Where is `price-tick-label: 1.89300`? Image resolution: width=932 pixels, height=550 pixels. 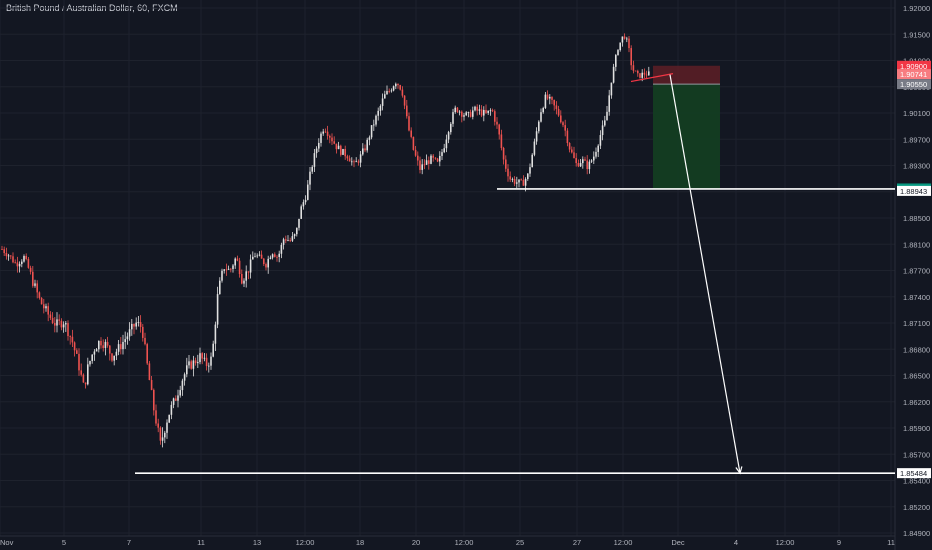
price-tick-label: 1.89300 is located at coordinates (916, 166).